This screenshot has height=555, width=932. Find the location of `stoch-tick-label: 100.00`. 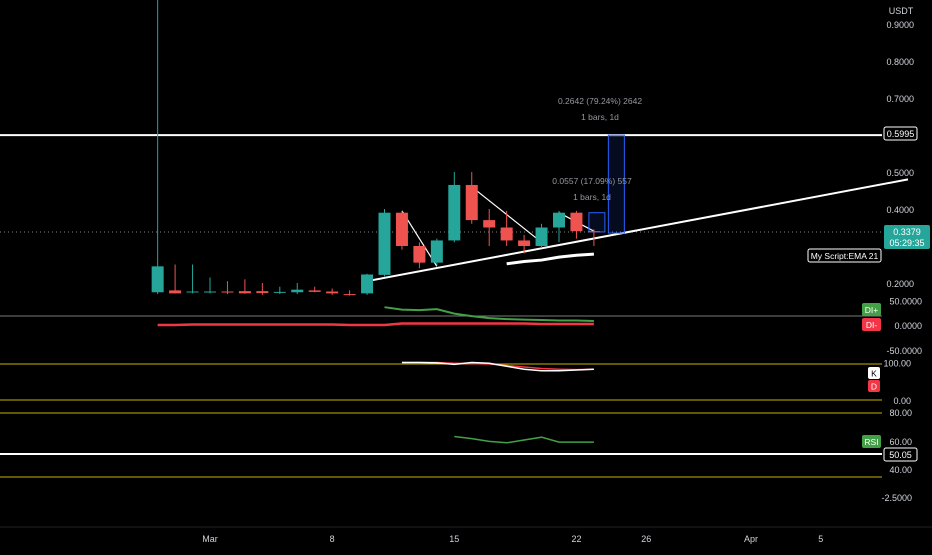

stoch-tick-label: 100.00 is located at coordinates (897, 364).